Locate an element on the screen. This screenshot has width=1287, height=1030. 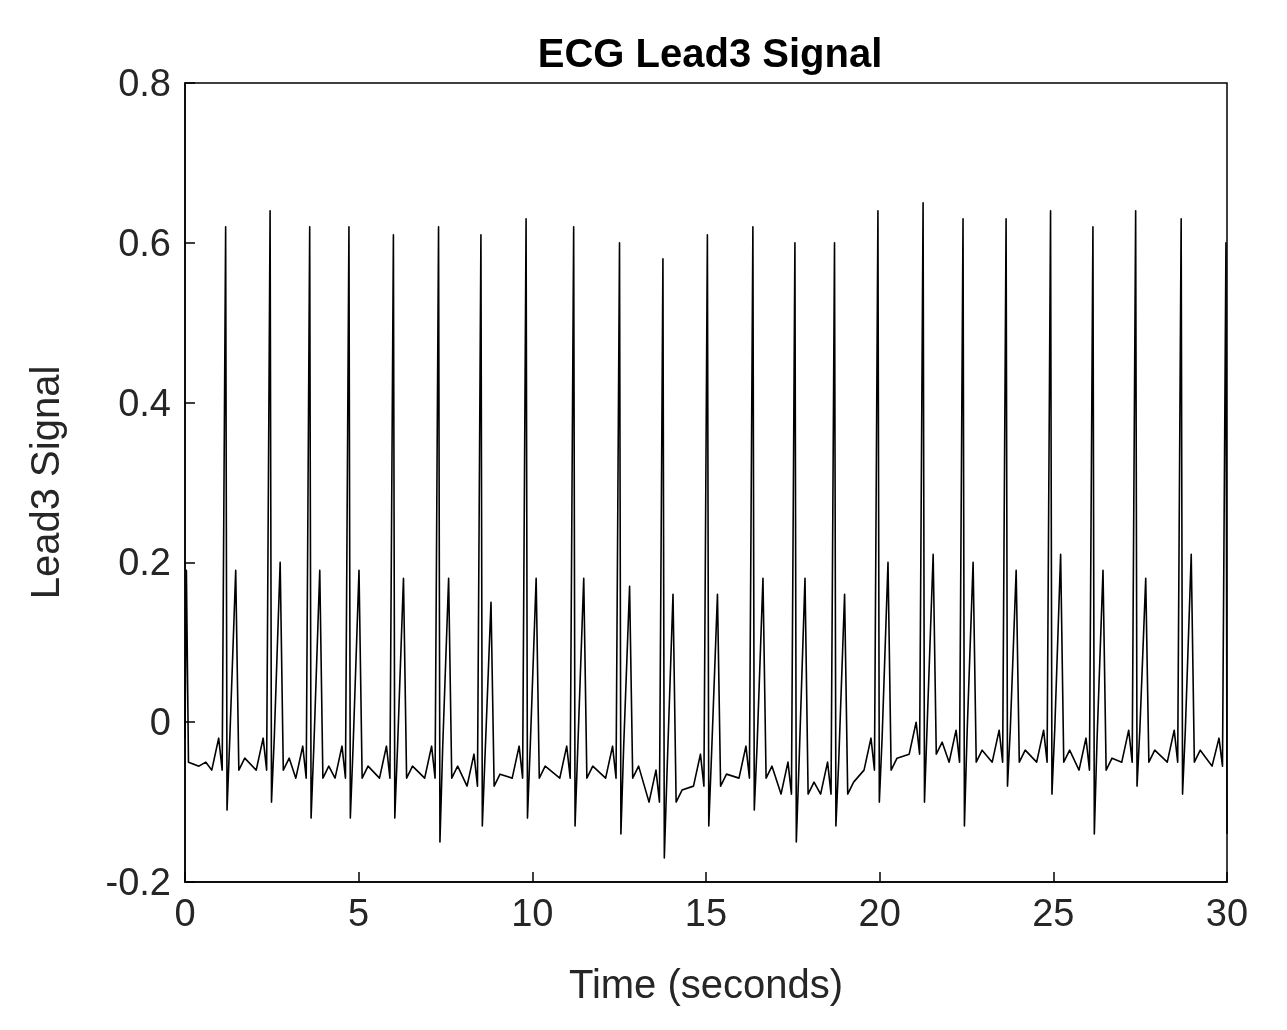
y-tick-label: 0.4 is located at coordinates (144, 402).